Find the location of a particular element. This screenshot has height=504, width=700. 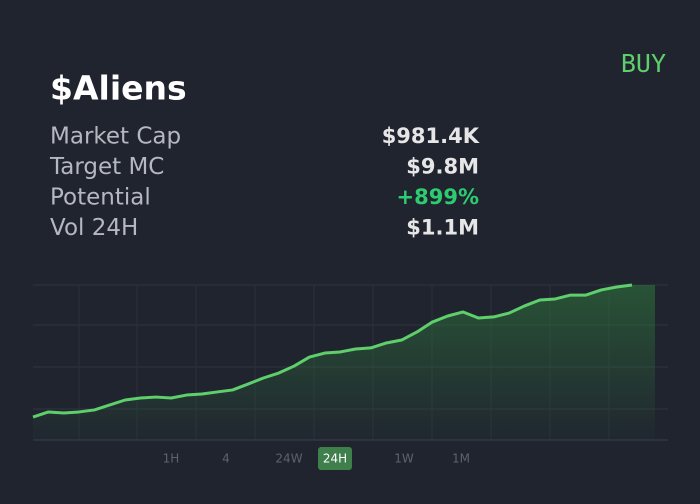

timeframe-tab: 24H is located at coordinates (335, 459).